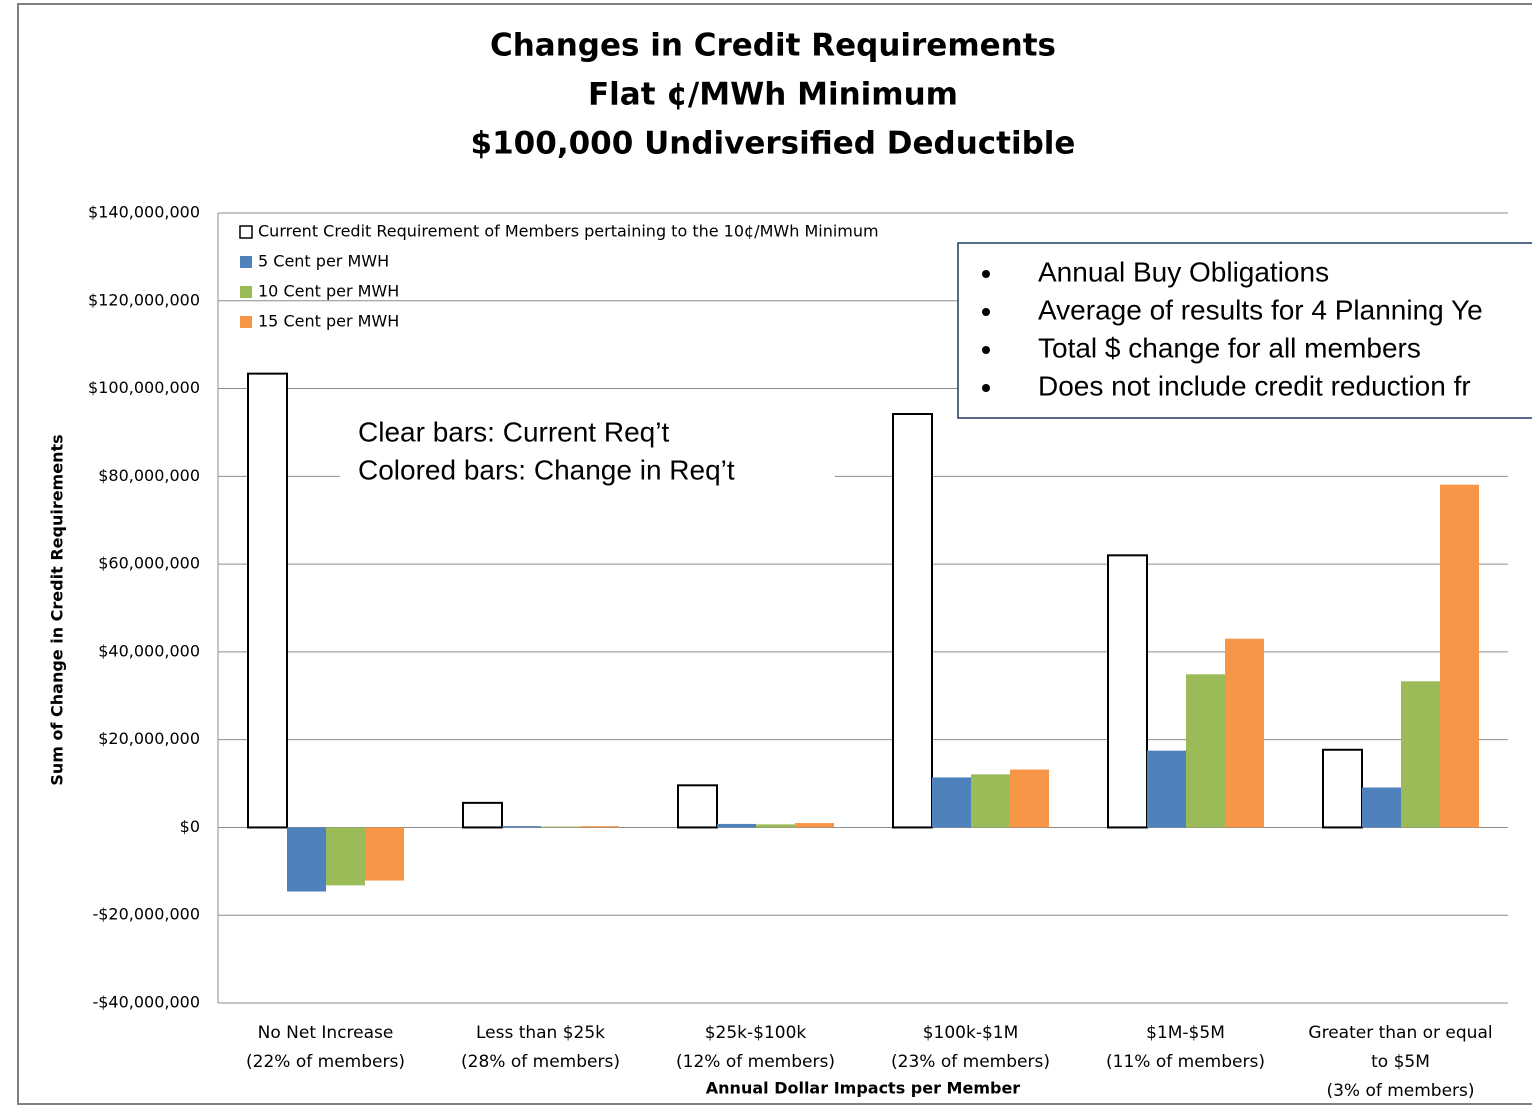 This screenshot has height=1107, width=1532. Describe the element at coordinates (773, 95) in the screenshot. I see `chart-title: Flat ¢/MWh Minimum` at that location.